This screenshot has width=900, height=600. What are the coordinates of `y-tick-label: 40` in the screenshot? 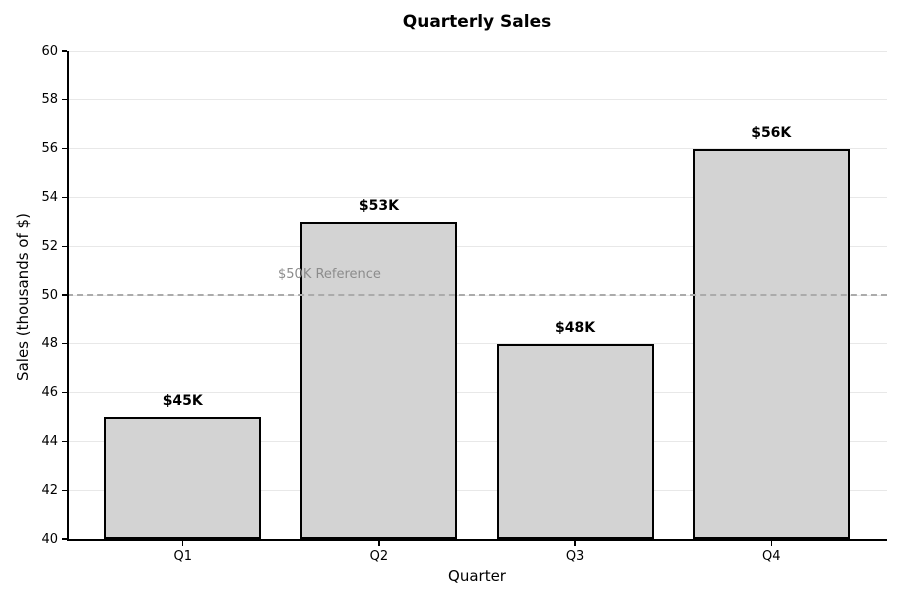 It's located at (49, 539).